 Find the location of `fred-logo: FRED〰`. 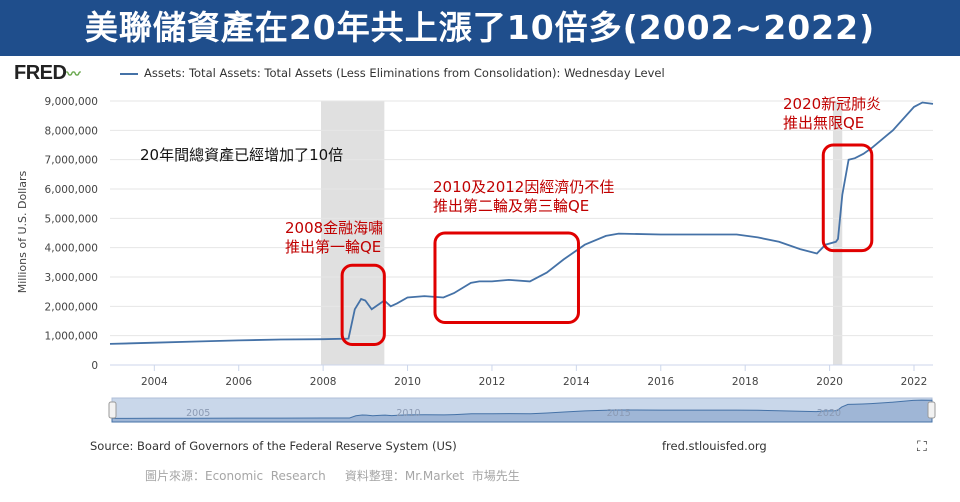

fred-logo: FRED〰 is located at coordinates (47, 73).